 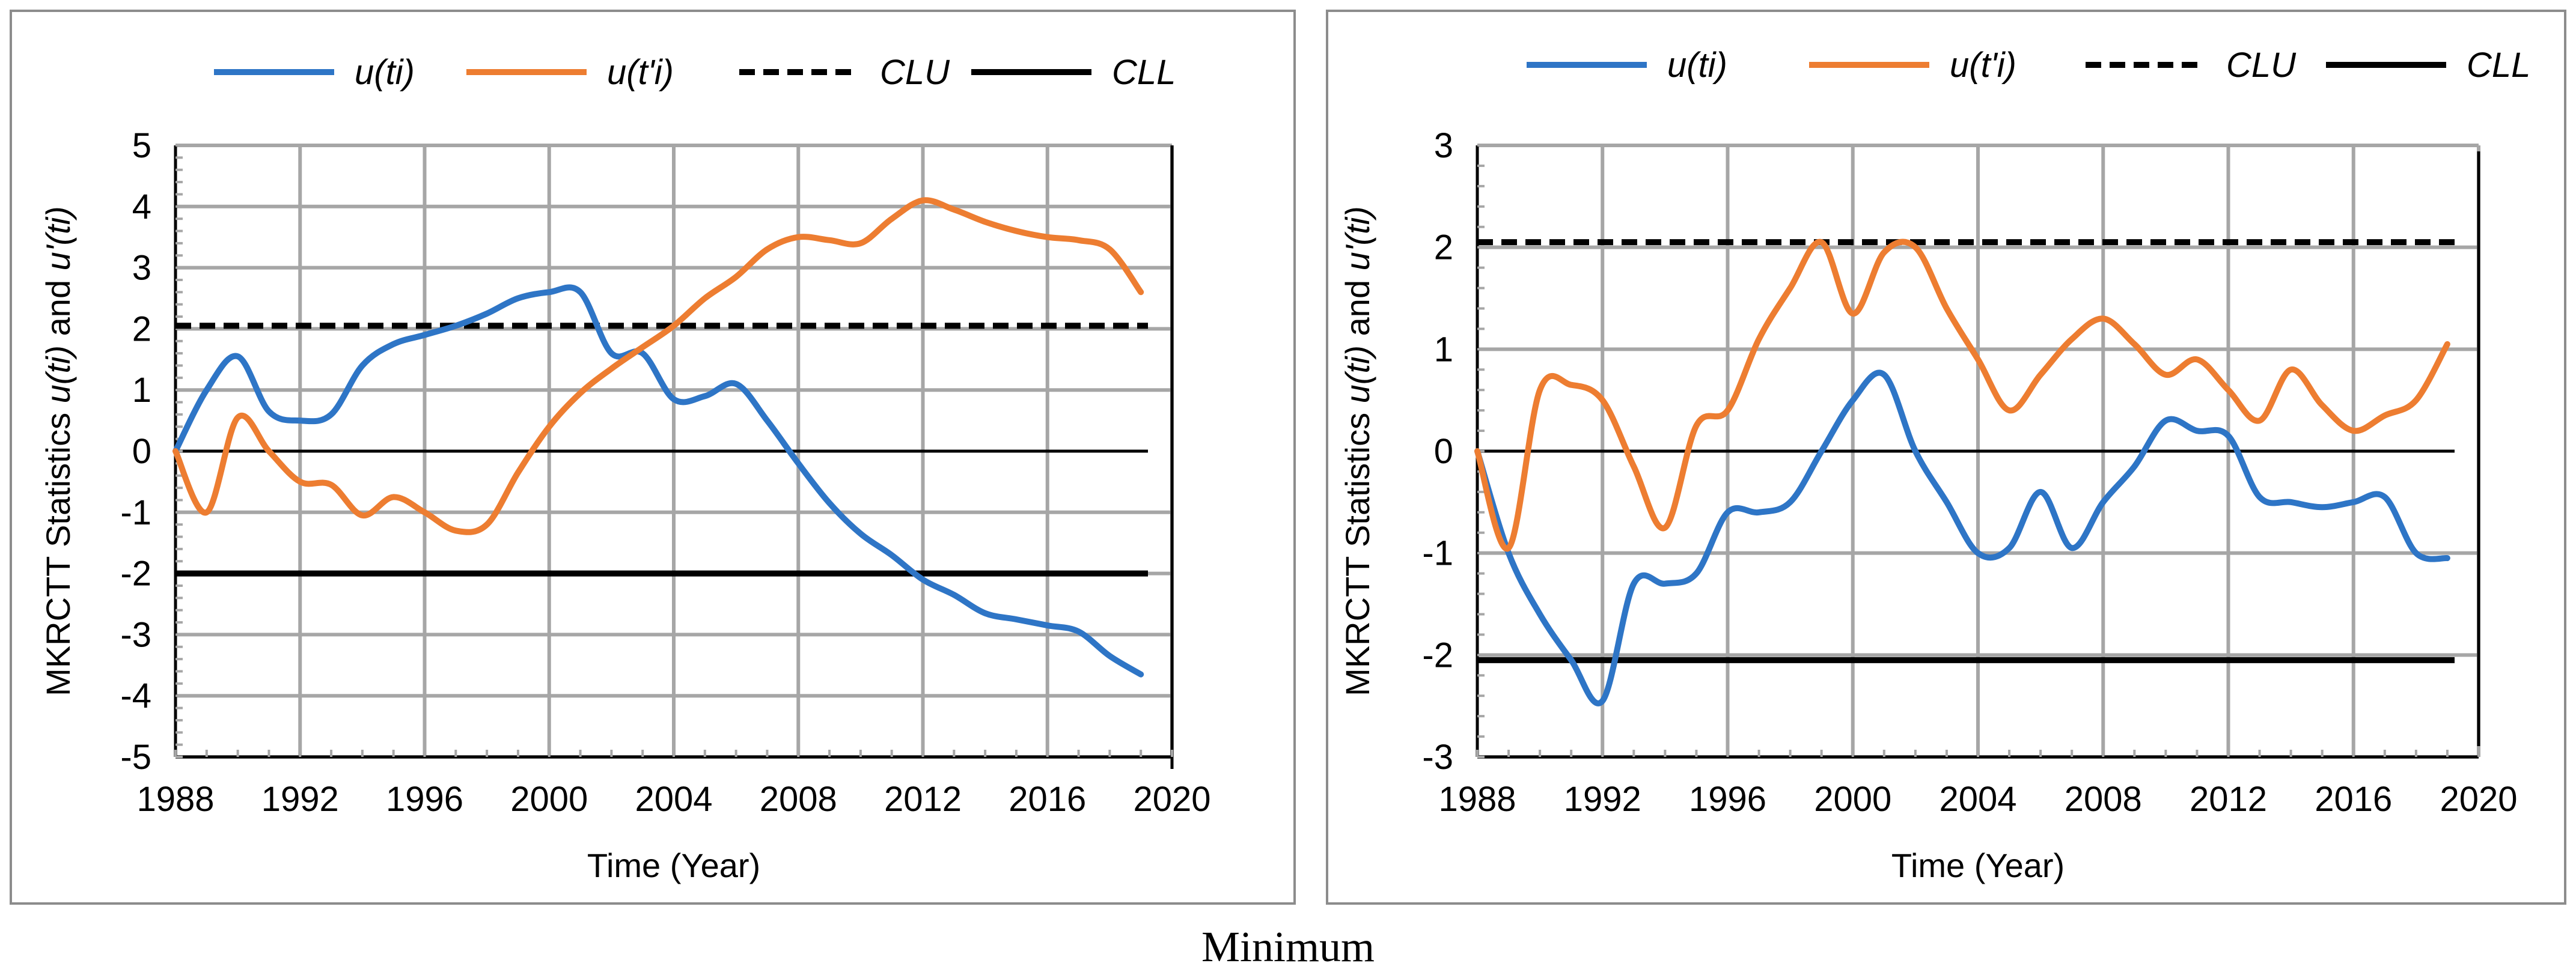 What do you see at coordinates (141, 390) in the screenshot?
I see `left-y-tick-label: 1` at bounding box center [141, 390].